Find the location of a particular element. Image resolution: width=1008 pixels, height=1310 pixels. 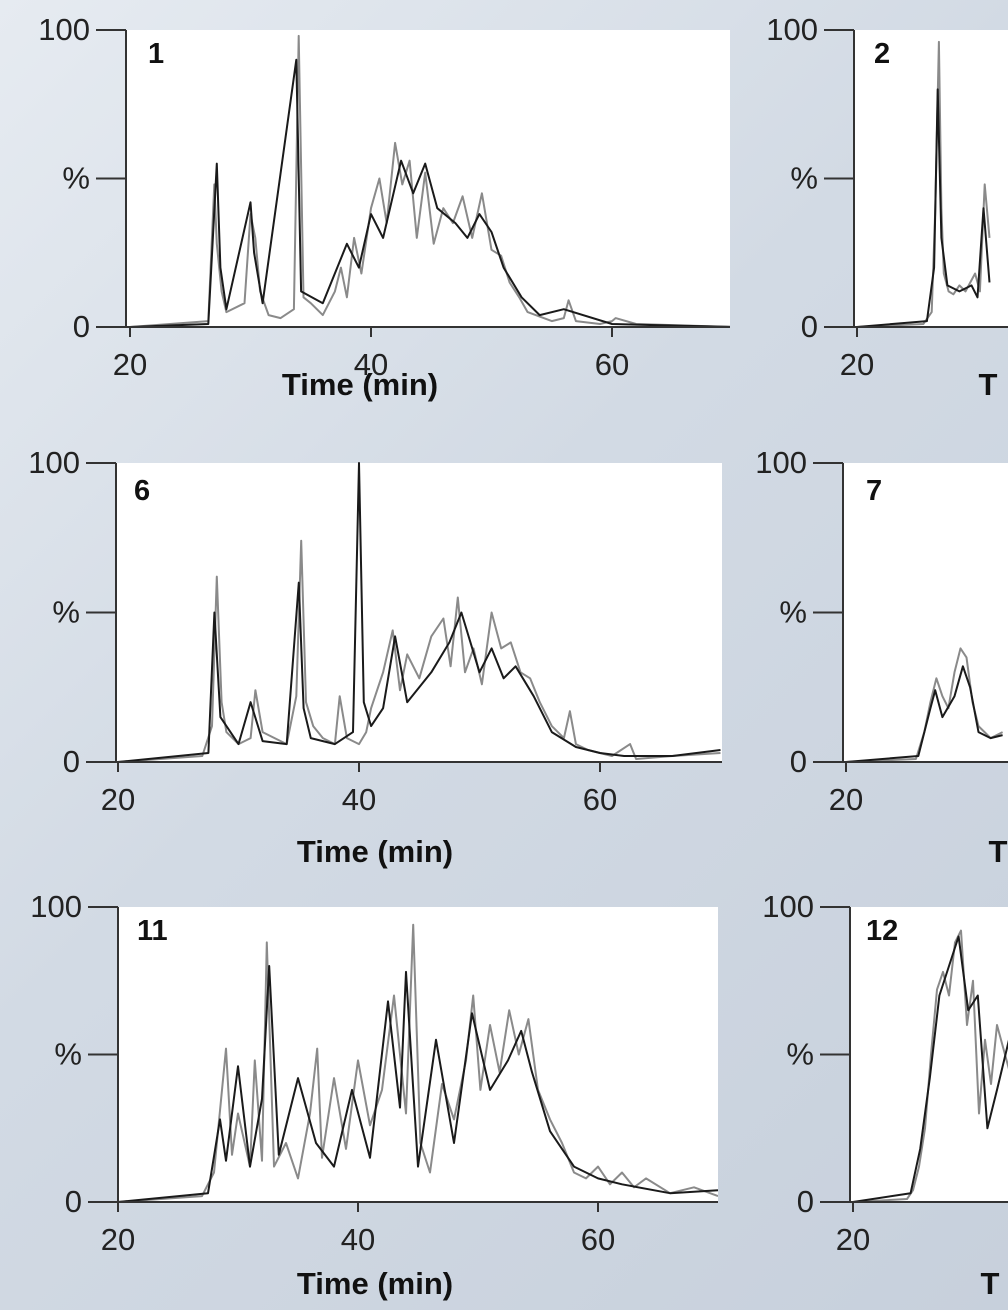

panel-number: 7 is located at coordinates (874, 491).